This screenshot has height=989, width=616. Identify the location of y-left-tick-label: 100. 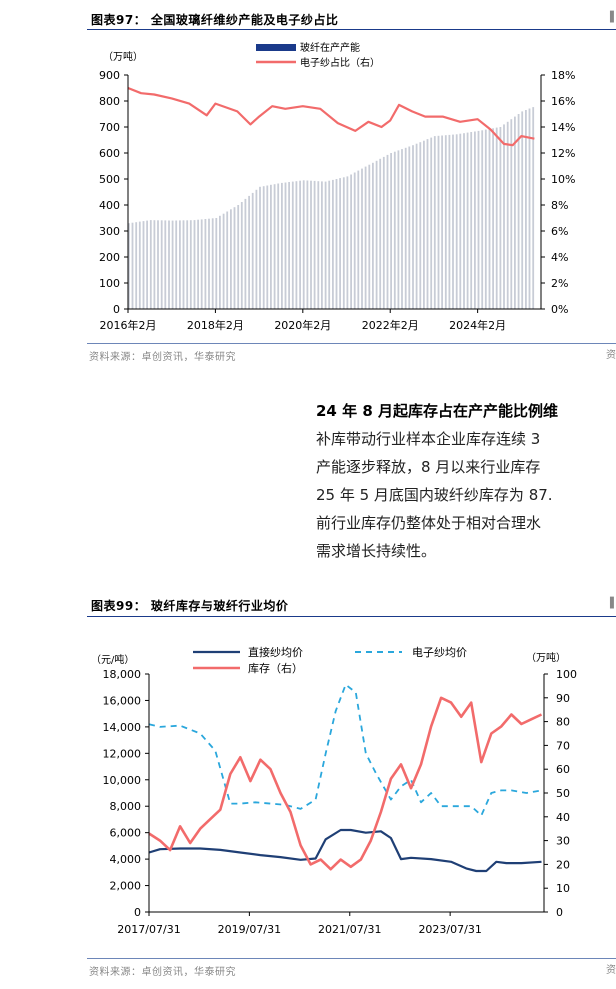
(109, 283).